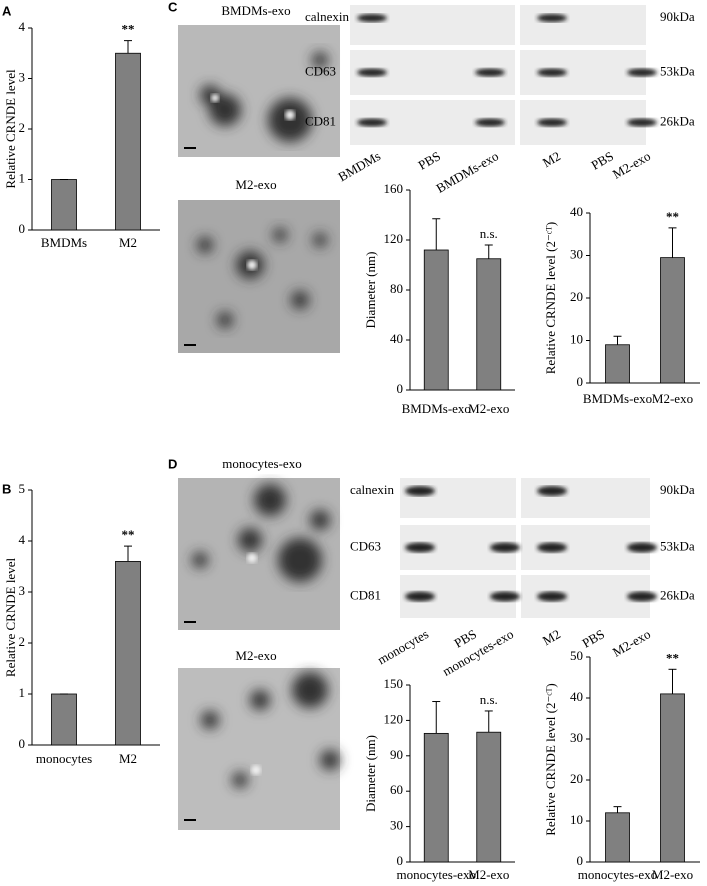 The width and height of the screenshot is (707, 886). Describe the element at coordinates (359, 166) in the screenshot. I see `lane-label: BMDMs` at that location.